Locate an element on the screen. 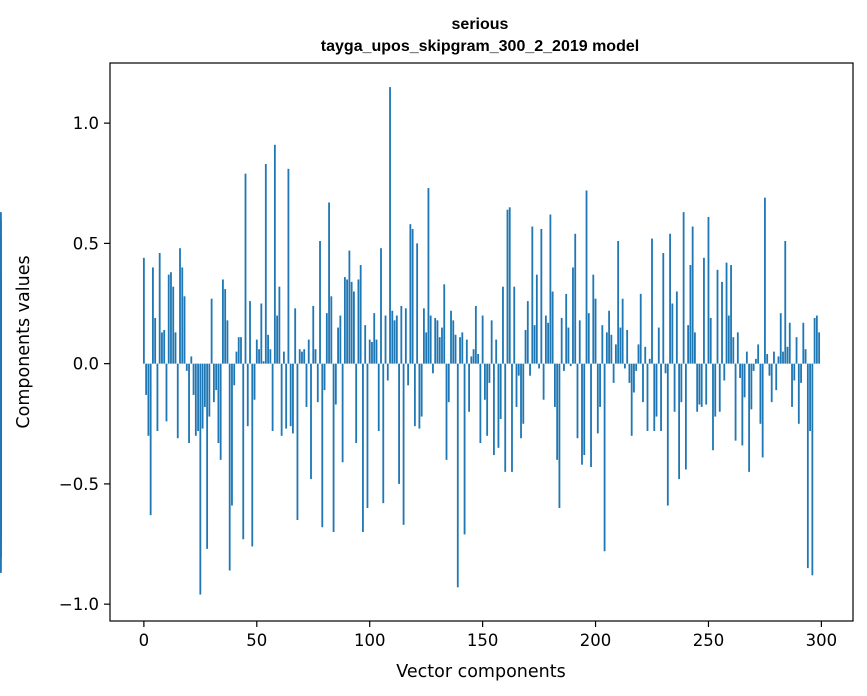 This screenshot has height=696, width=867. y-axis-label: Components values is located at coordinates (24, 341).